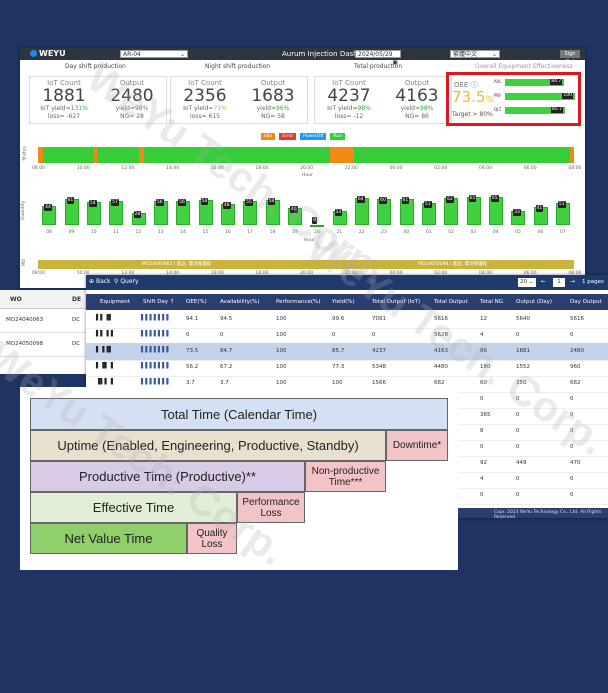  Describe the element at coordinates (298, 302) in the screenshot. I see `column-header: Performance(%)` at that location.